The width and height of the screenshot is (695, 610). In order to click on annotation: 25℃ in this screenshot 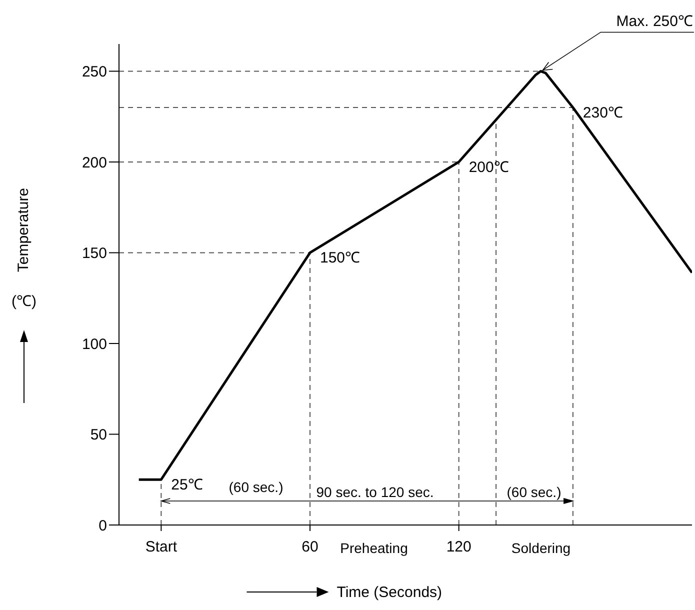, I will do `click(187, 485)`.